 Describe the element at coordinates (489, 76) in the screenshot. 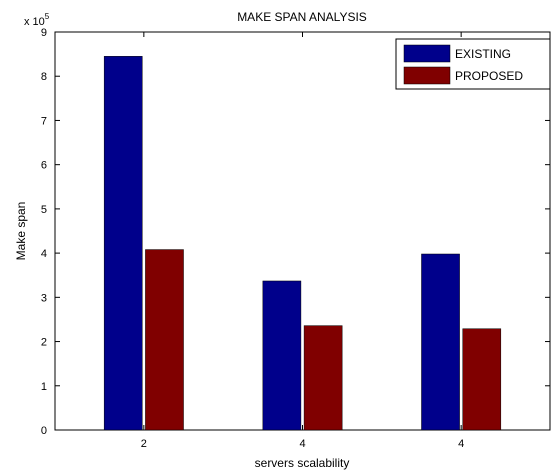

I see `legend-label-proposed: PROPOSED` at that location.